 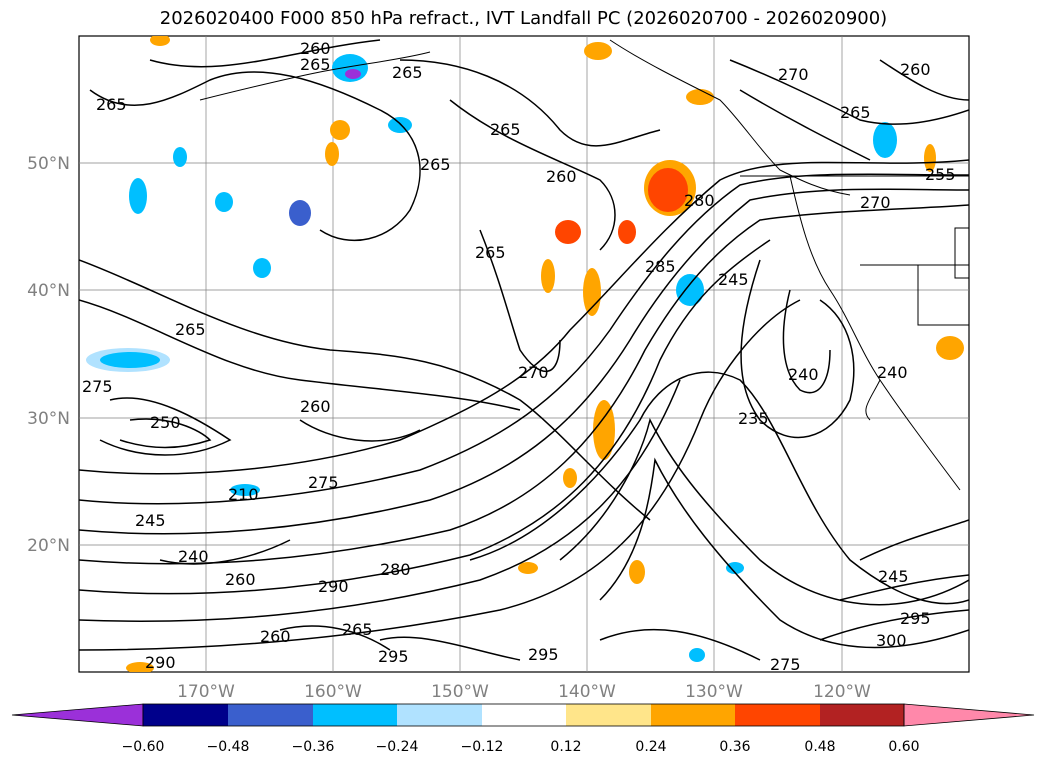 I want to click on lon-tick-label: 120°W, so click(x=842, y=692).